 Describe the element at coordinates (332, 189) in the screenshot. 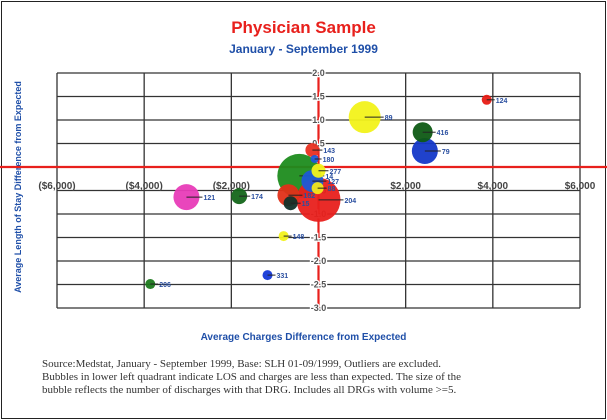

I see `bubble-label: 88` at that location.